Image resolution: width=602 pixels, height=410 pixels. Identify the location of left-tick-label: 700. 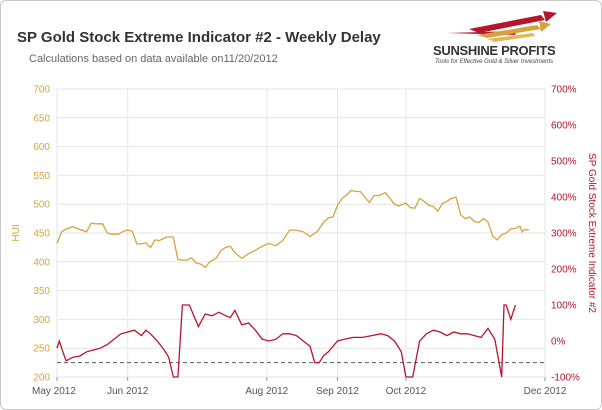
(41, 90).